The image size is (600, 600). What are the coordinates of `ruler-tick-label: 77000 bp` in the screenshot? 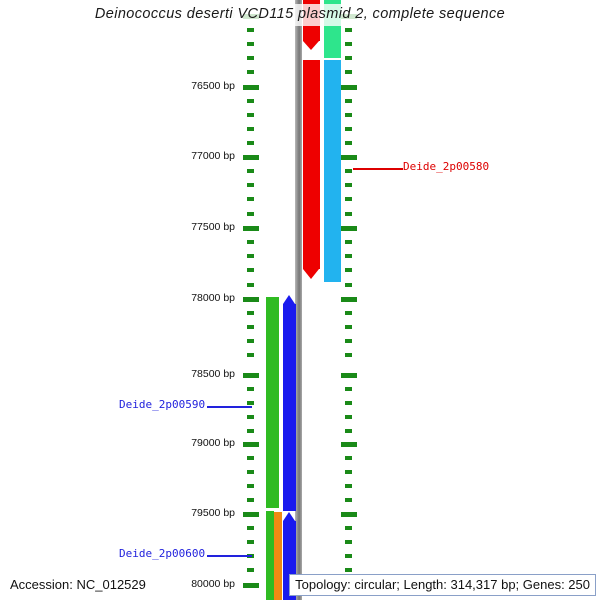 It's located at (213, 156).